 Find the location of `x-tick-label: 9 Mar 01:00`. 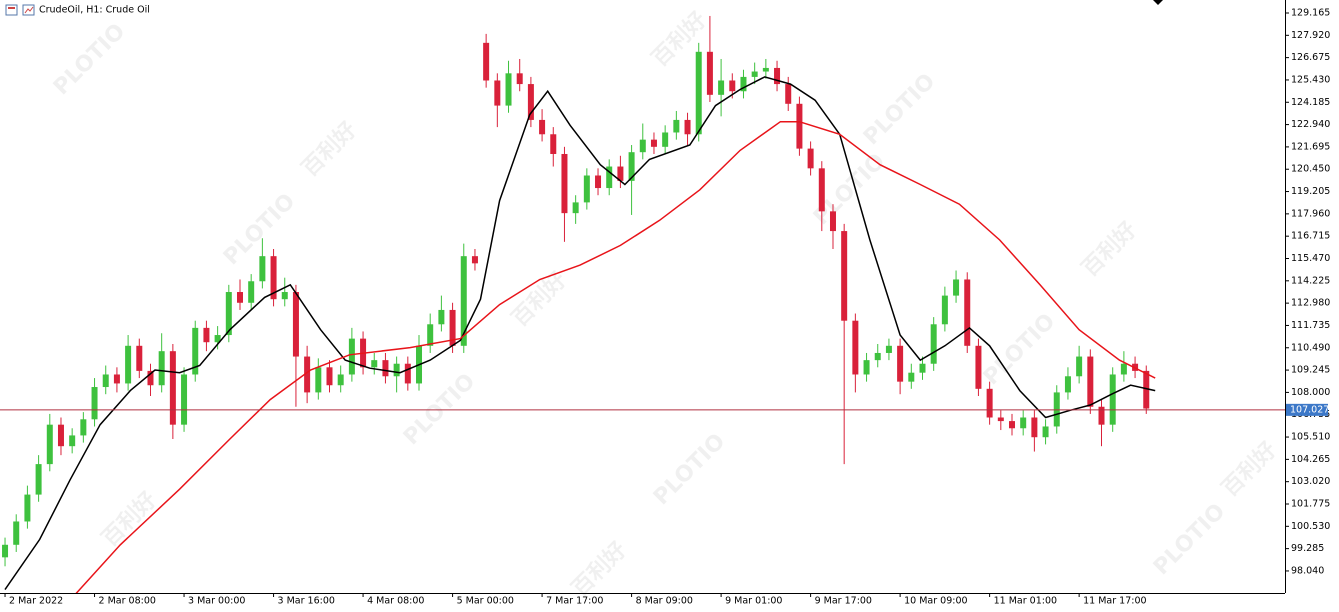

x-tick-label: 9 Mar 01:00 is located at coordinates (753, 601).